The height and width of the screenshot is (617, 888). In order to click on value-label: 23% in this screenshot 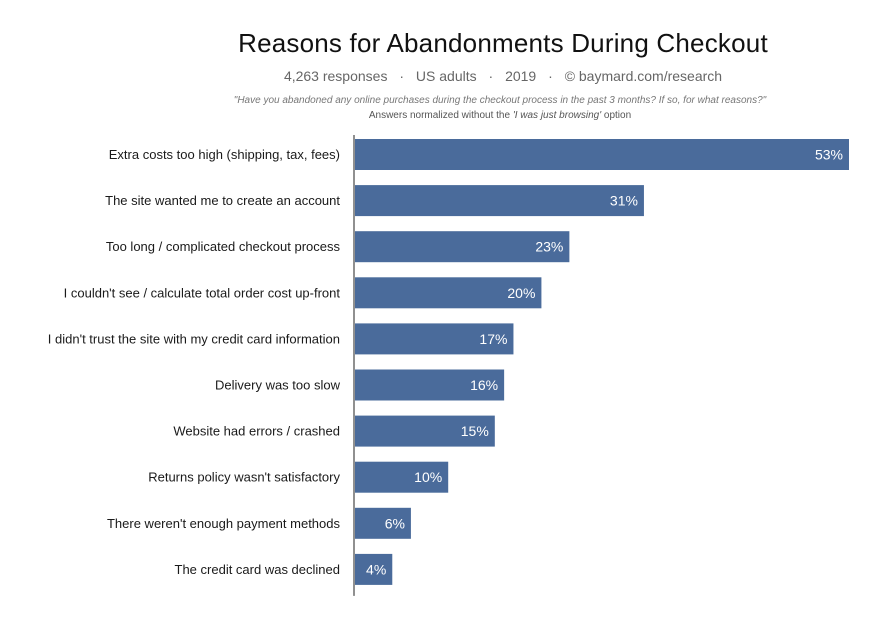, I will do `click(549, 247)`.